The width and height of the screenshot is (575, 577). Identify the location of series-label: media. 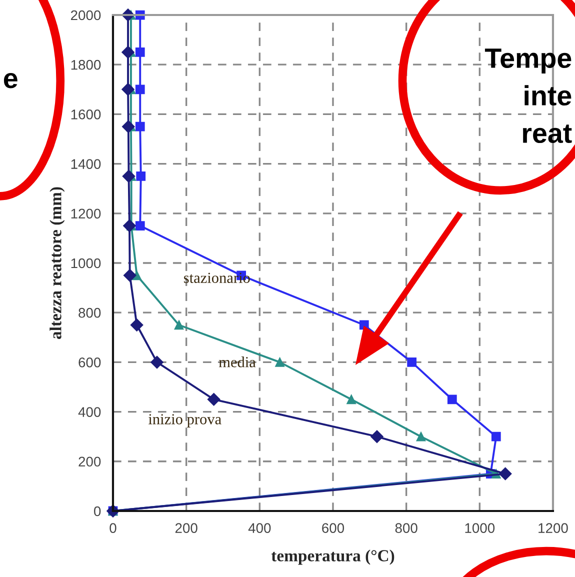
(237, 362).